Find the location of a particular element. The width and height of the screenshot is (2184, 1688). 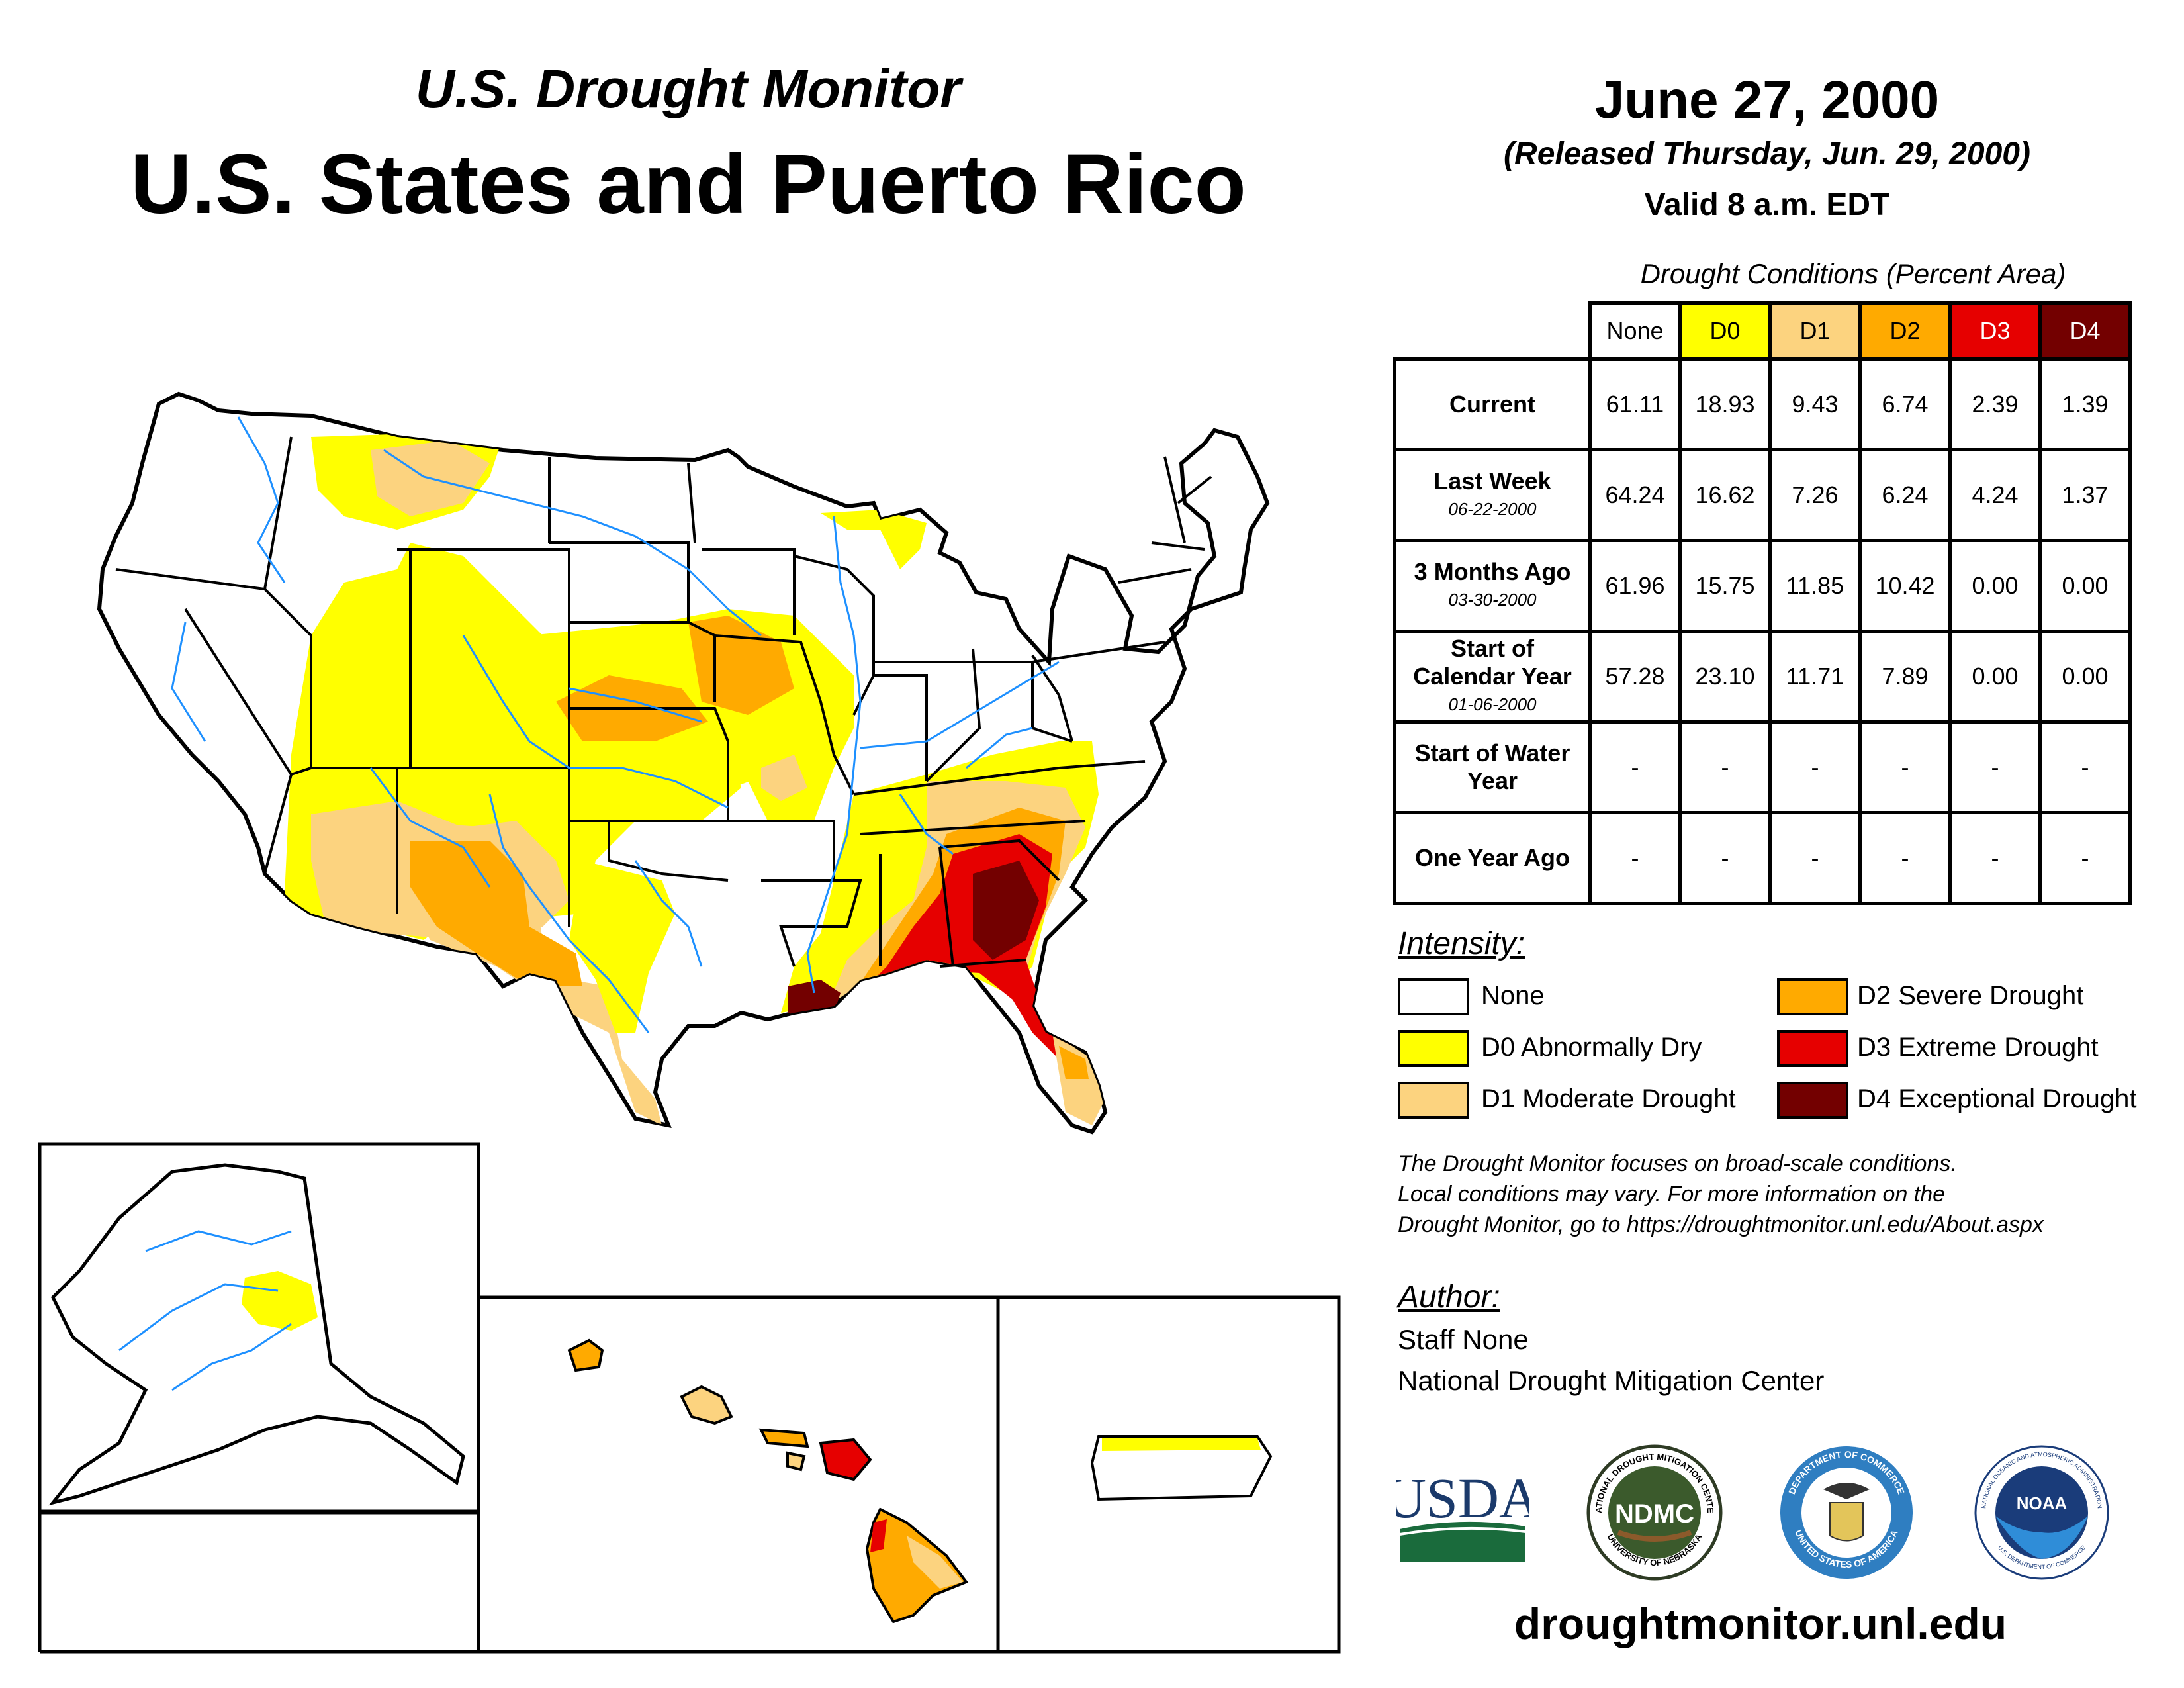

author-org: National Drought Mitigation Center is located at coordinates (1612, 1380).